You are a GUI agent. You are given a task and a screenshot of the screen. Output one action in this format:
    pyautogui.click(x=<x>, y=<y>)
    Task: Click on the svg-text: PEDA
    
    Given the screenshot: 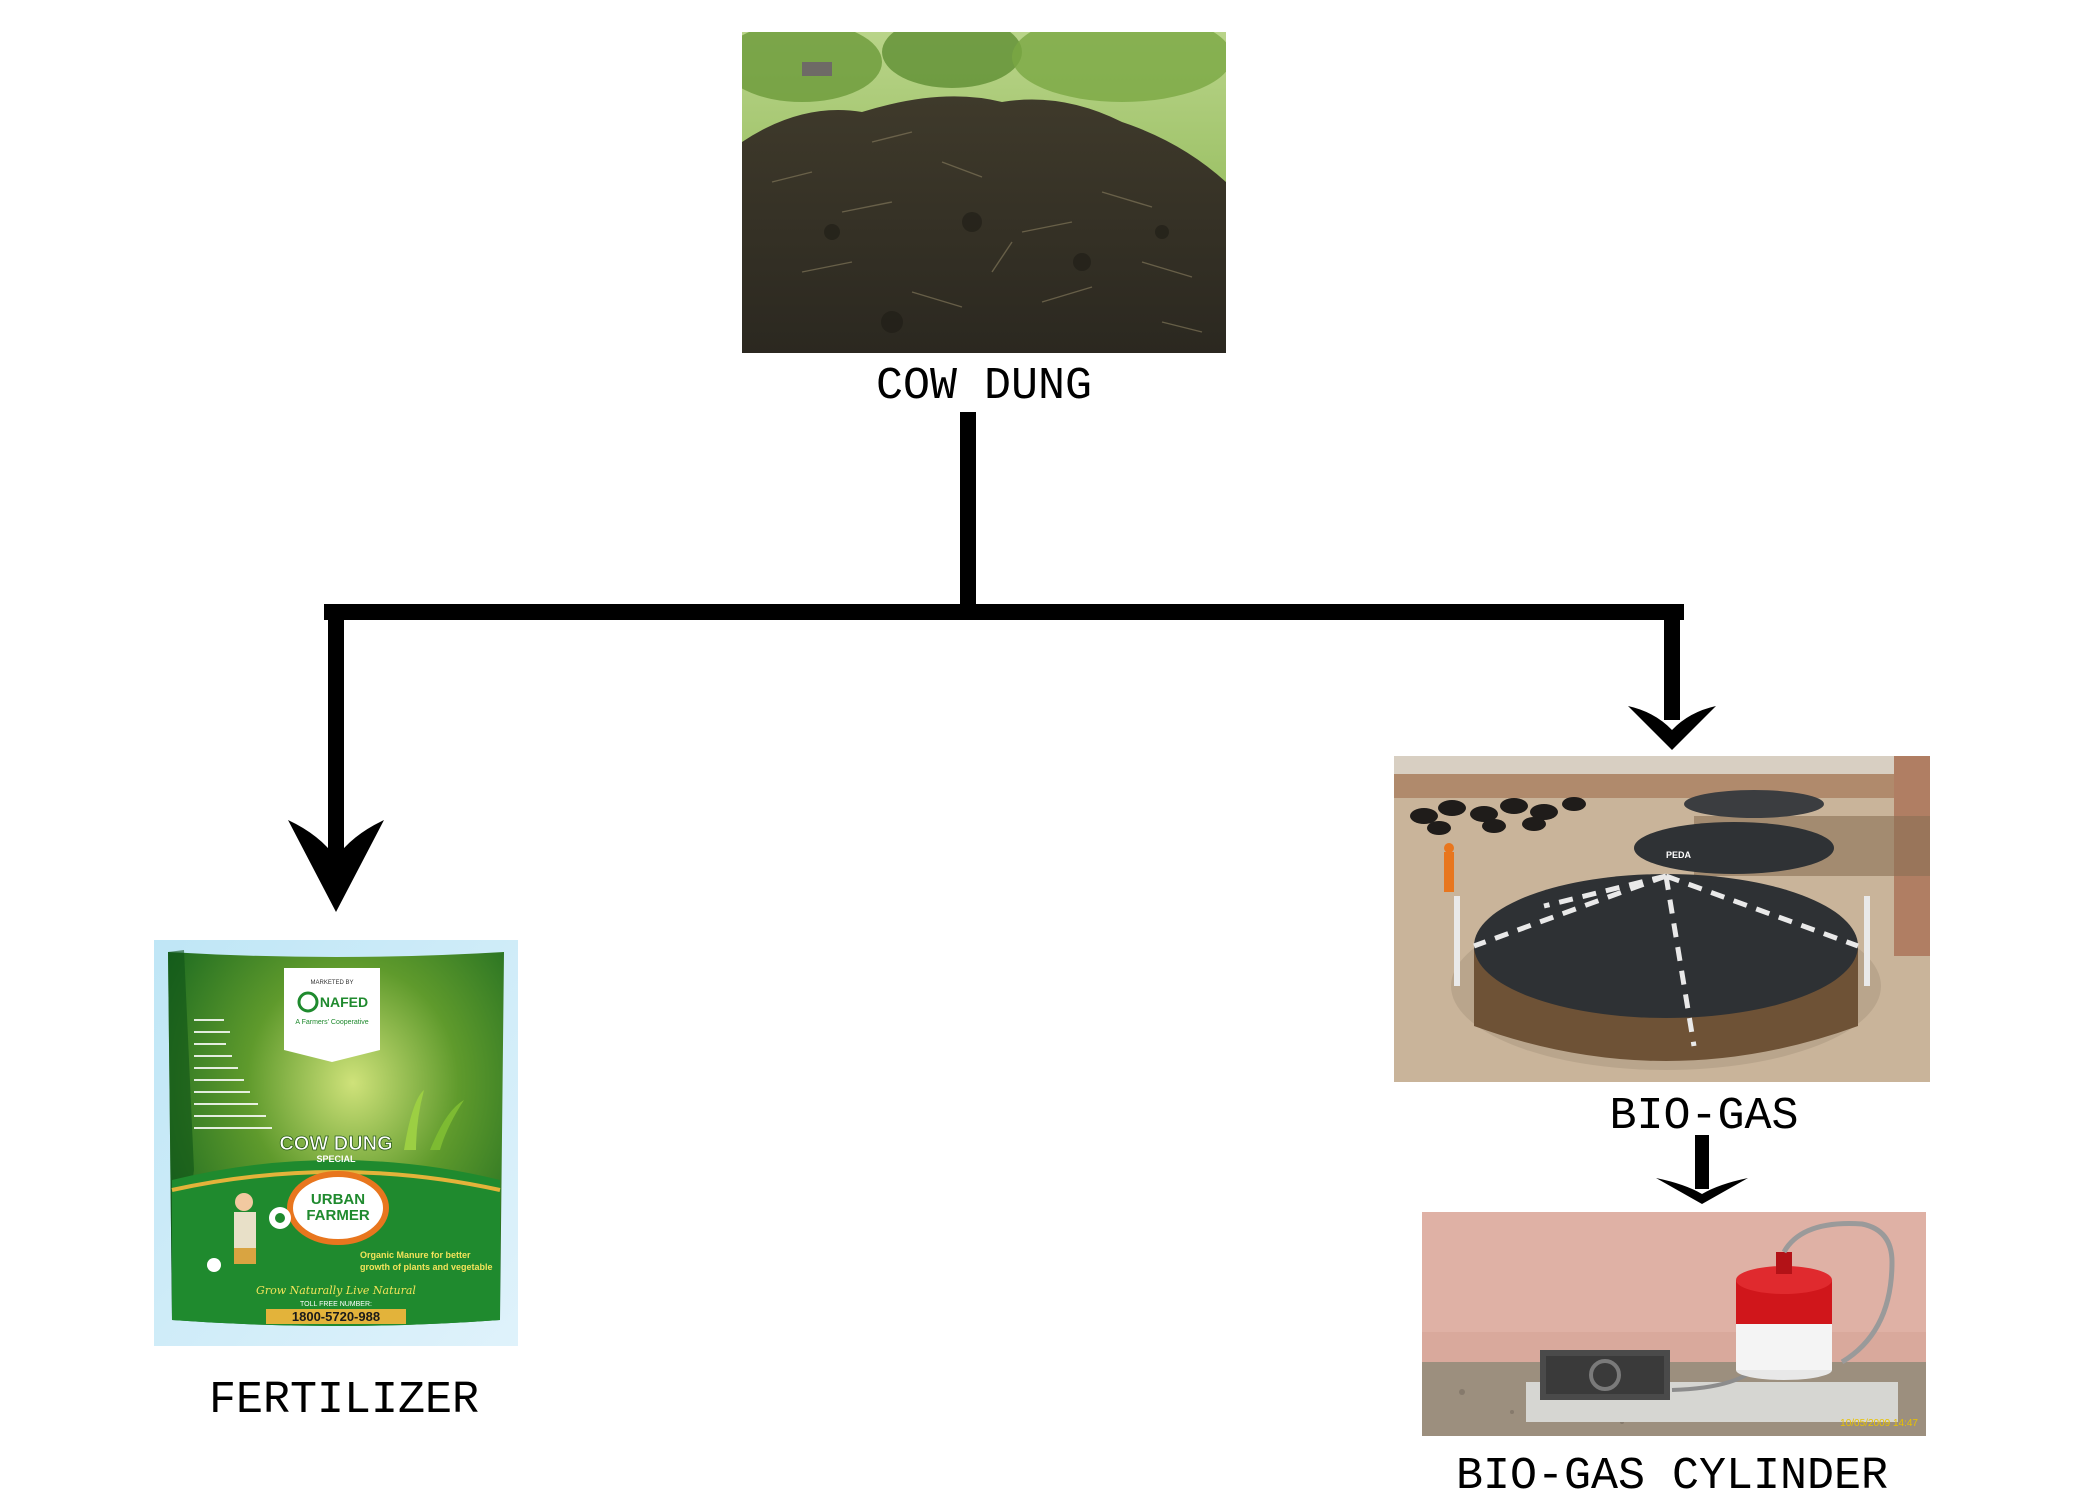 What is the action you would take?
    pyautogui.click(x=1679, y=855)
    